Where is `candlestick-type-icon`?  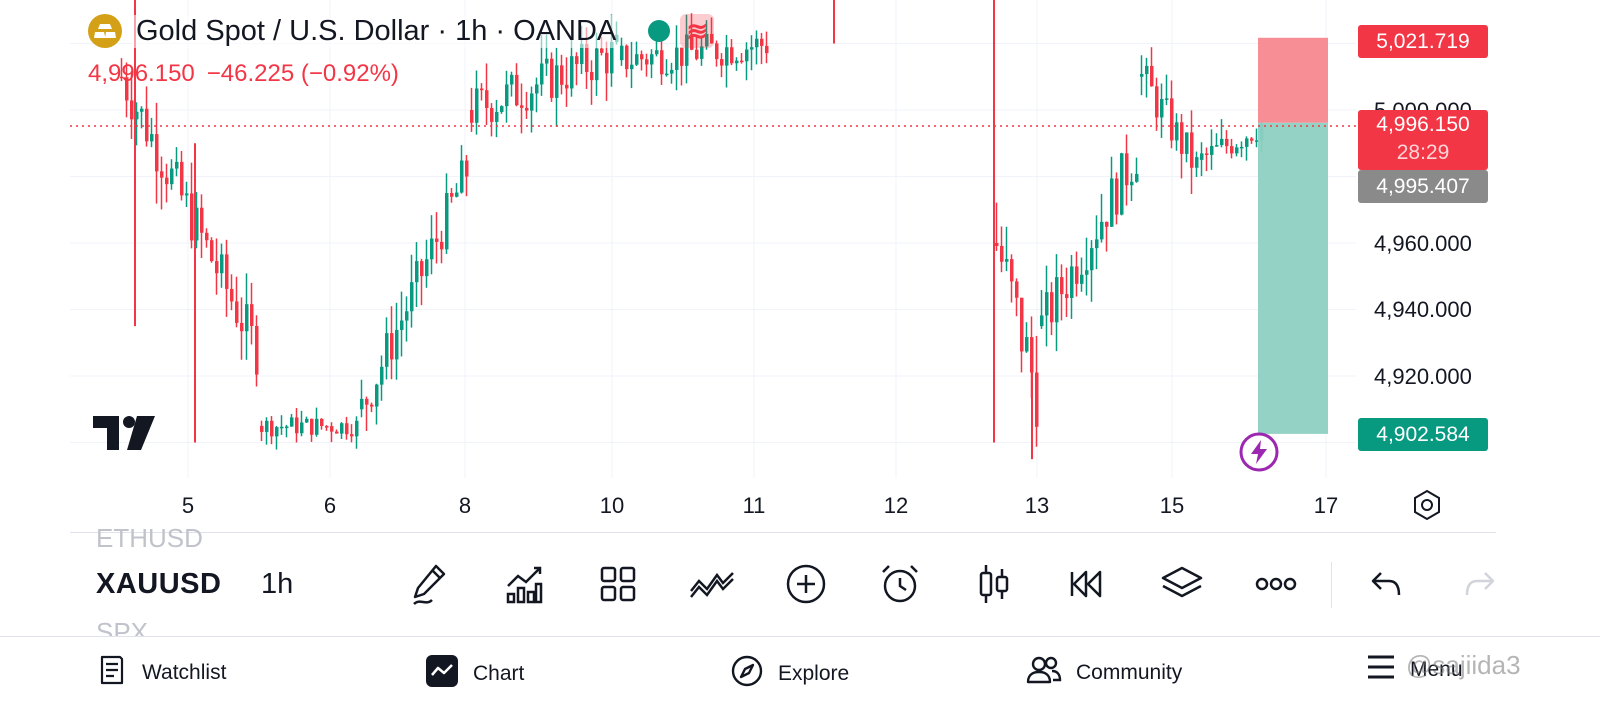
candlestick-type-icon is located at coordinates (994, 584).